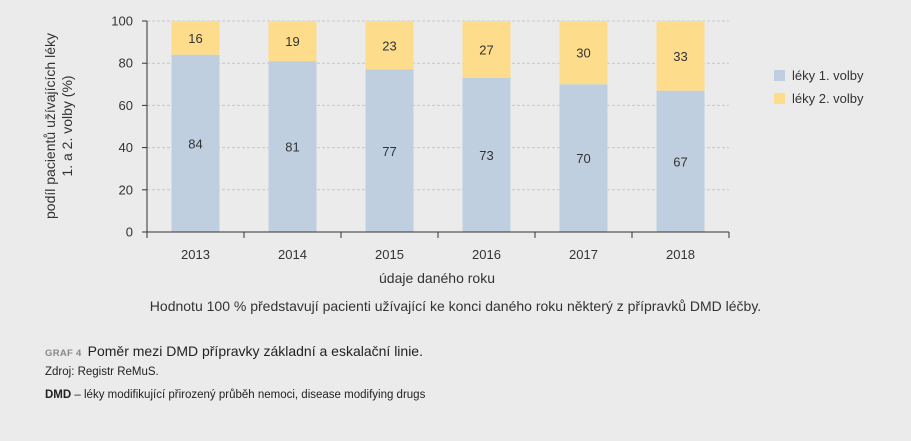 This screenshot has width=911, height=441. I want to click on data-label: 30, so click(583, 53).